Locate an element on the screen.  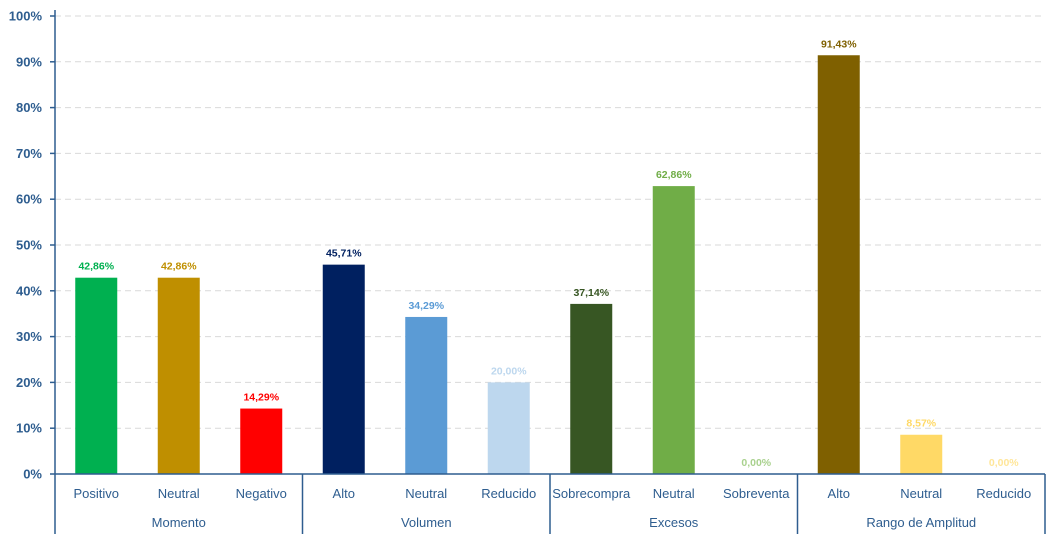
data-label: 20,00% is located at coordinates (509, 371).